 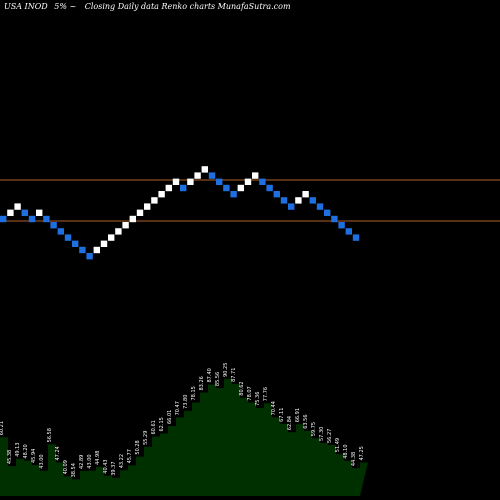 I want to click on volume-label: 87.71, so click(x=234, y=375).